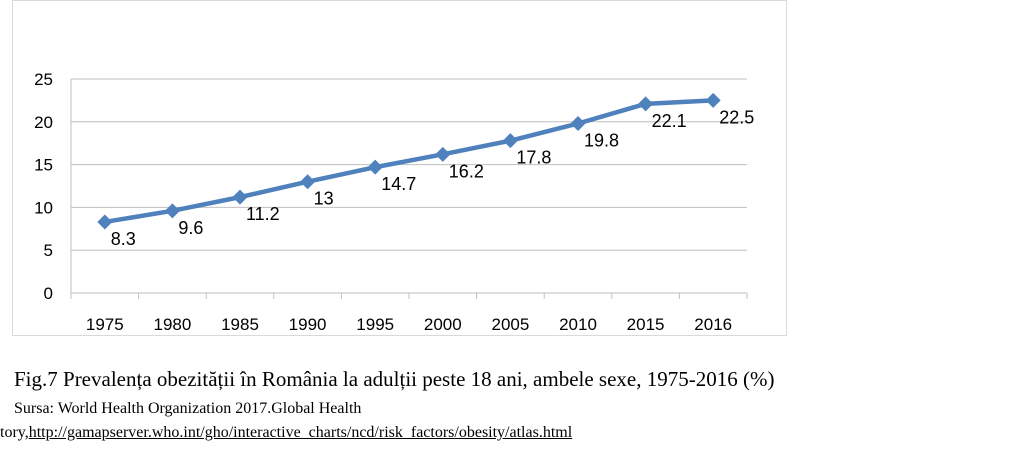 The width and height of the screenshot is (1024, 471). Describe the element at coordinates (263, 214) in the screenshot. I see `data-label: 11.2` at that location.